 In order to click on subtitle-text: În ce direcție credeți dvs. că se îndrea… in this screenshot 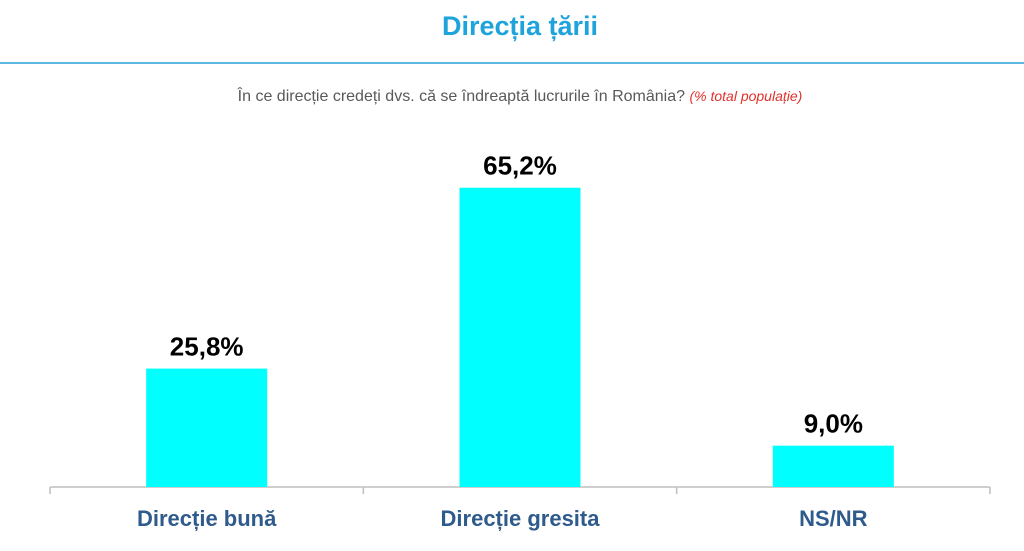, I will do `click(461, 95)`.